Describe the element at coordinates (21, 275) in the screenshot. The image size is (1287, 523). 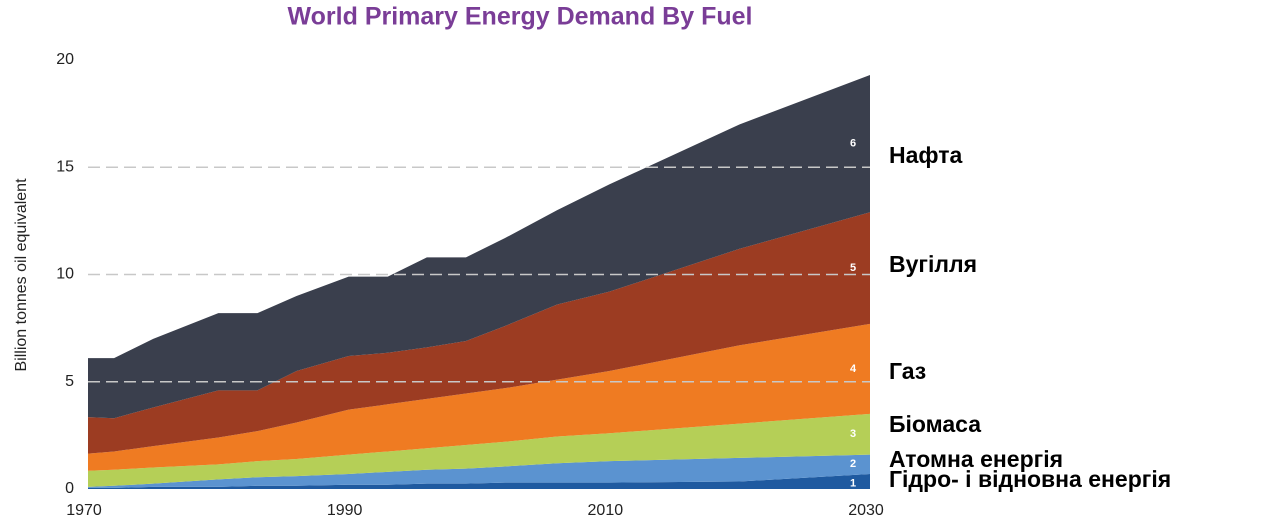
I see `y-axis-label: Billion tonnes oil equivalent` at that location.